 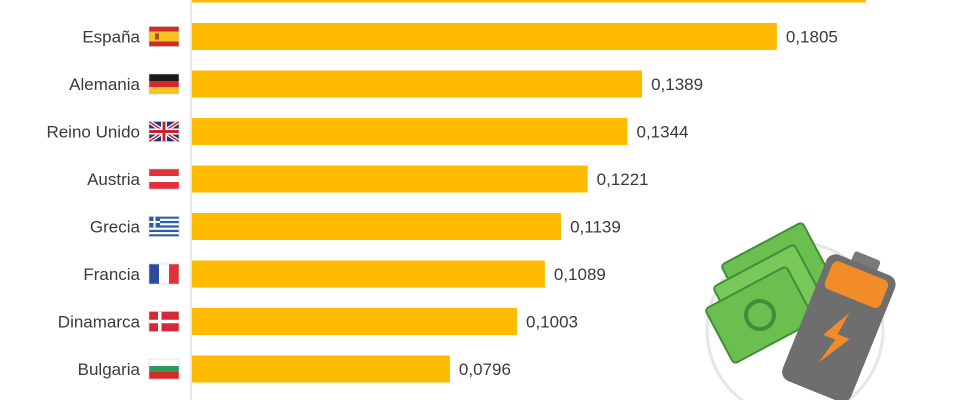 I want to click on bar-row: Reino Unido 0,1344, so click(x=367, y=131).